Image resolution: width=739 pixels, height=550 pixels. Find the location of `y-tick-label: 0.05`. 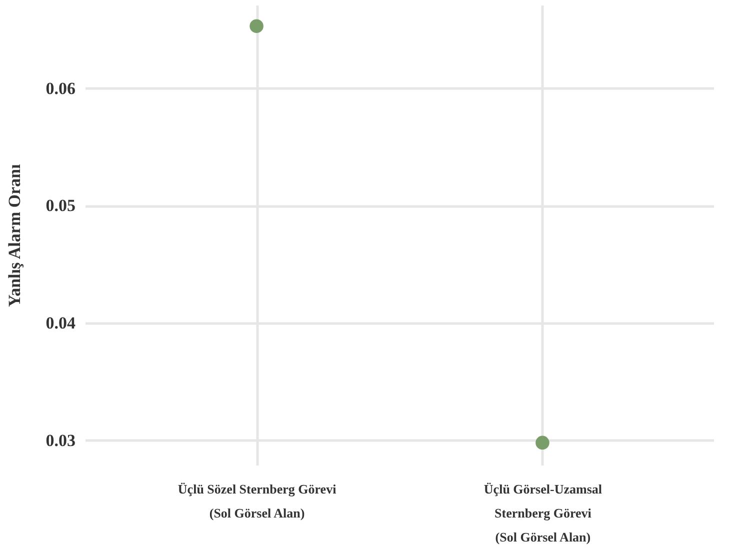

y-tick-label: 0.05 is located at coordinates (61, 206).